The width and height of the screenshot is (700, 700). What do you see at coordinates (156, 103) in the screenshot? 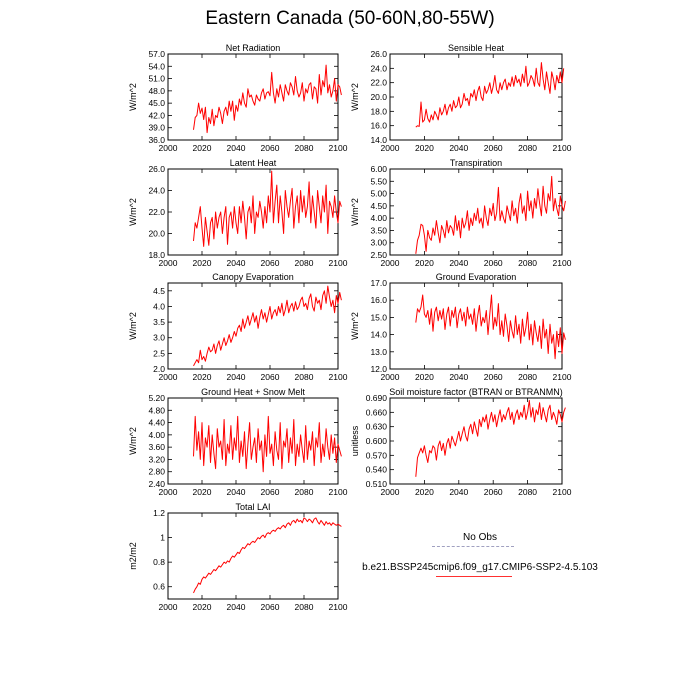
I see `y-tick-label: 45.0` at bounding box center [156, 103].